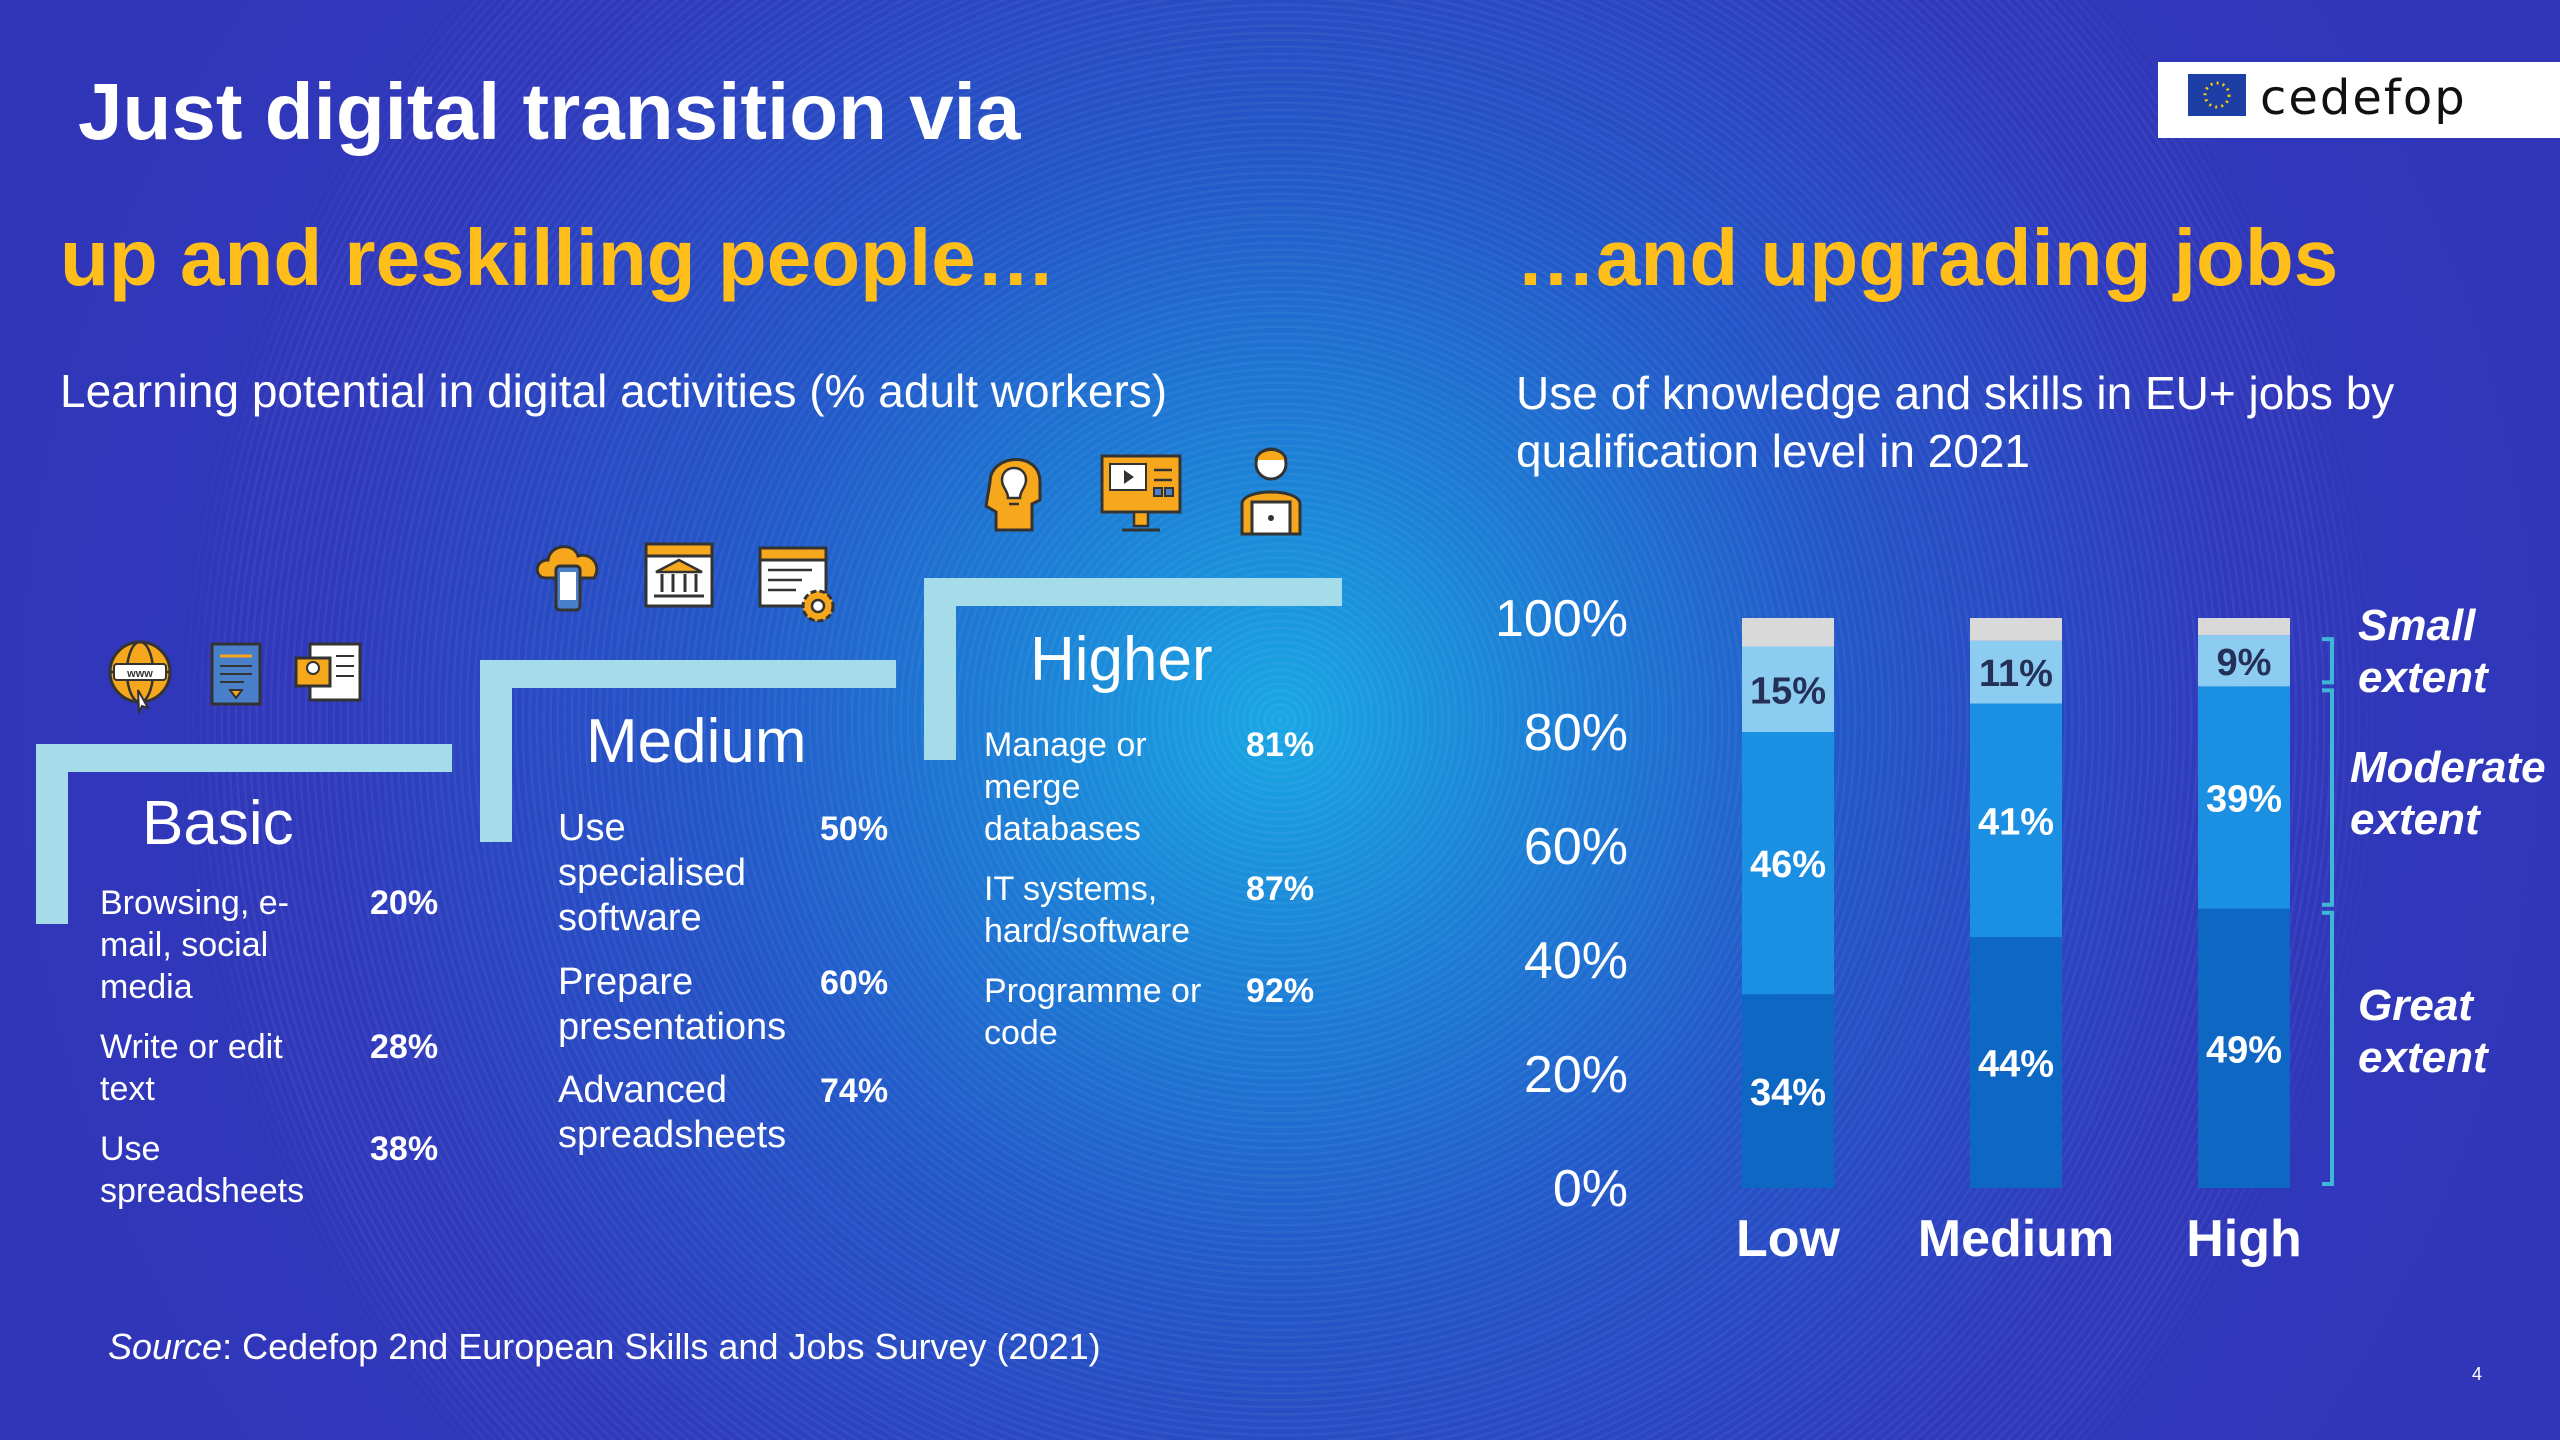 The width and height of the screenshot is (2560, 1440). I want to click on activity-label: IT systems, hard/software, so click(1087, 910).